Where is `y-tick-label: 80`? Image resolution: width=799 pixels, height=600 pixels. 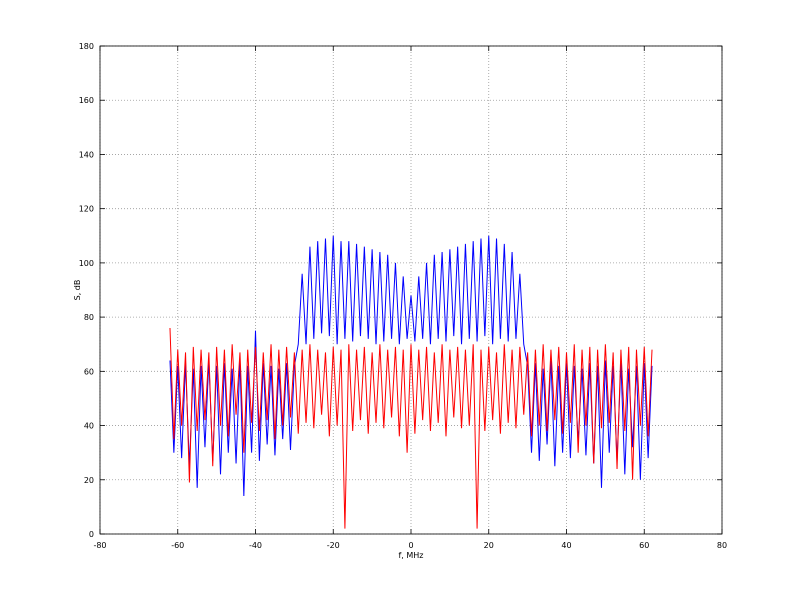
y-tick-label: 80 is located at coordinates (89, 317).